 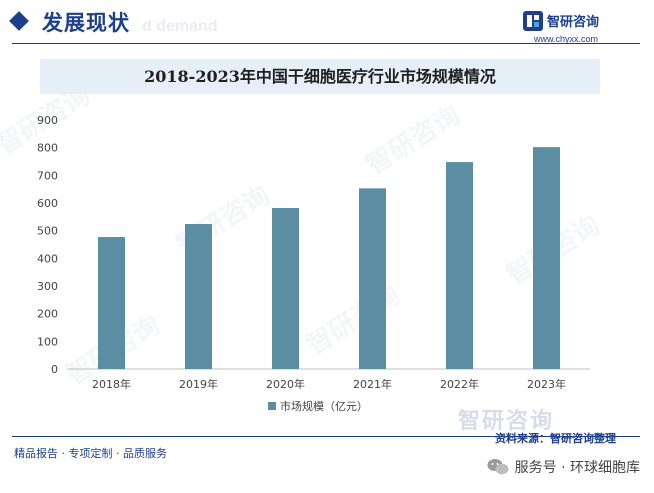 What do you see at coordinates (47, 175) in the screenshot?
I see `y-tick-label: 700` at bounding box center [47, 175].